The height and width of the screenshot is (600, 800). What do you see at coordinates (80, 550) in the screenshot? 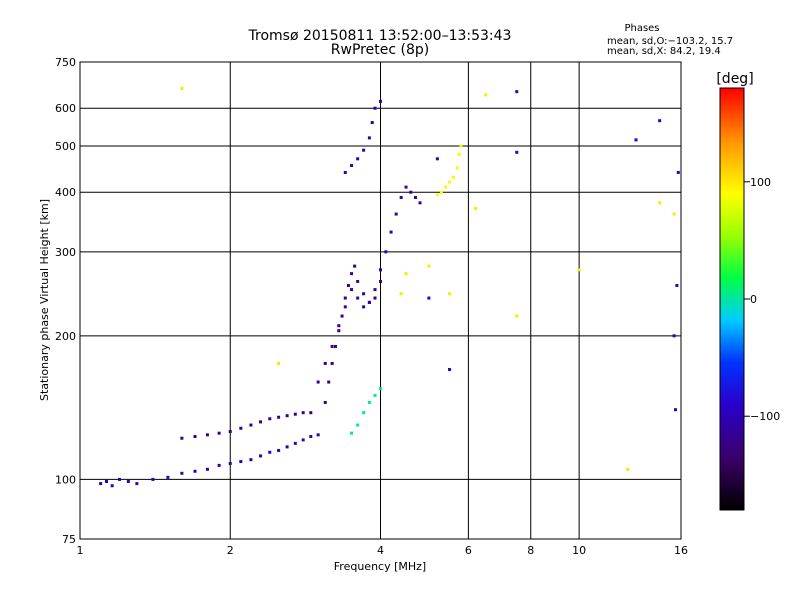
I see `x-tick-label: 1` at bounding box center [80, 550].